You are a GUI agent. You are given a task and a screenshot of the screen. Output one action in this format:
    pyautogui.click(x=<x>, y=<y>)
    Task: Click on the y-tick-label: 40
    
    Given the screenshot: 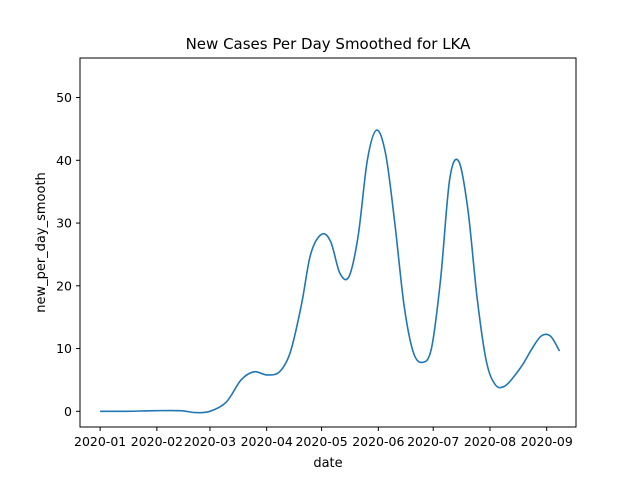 What is the action you would take?
    pyautogui.click(x=64, y=160)
    